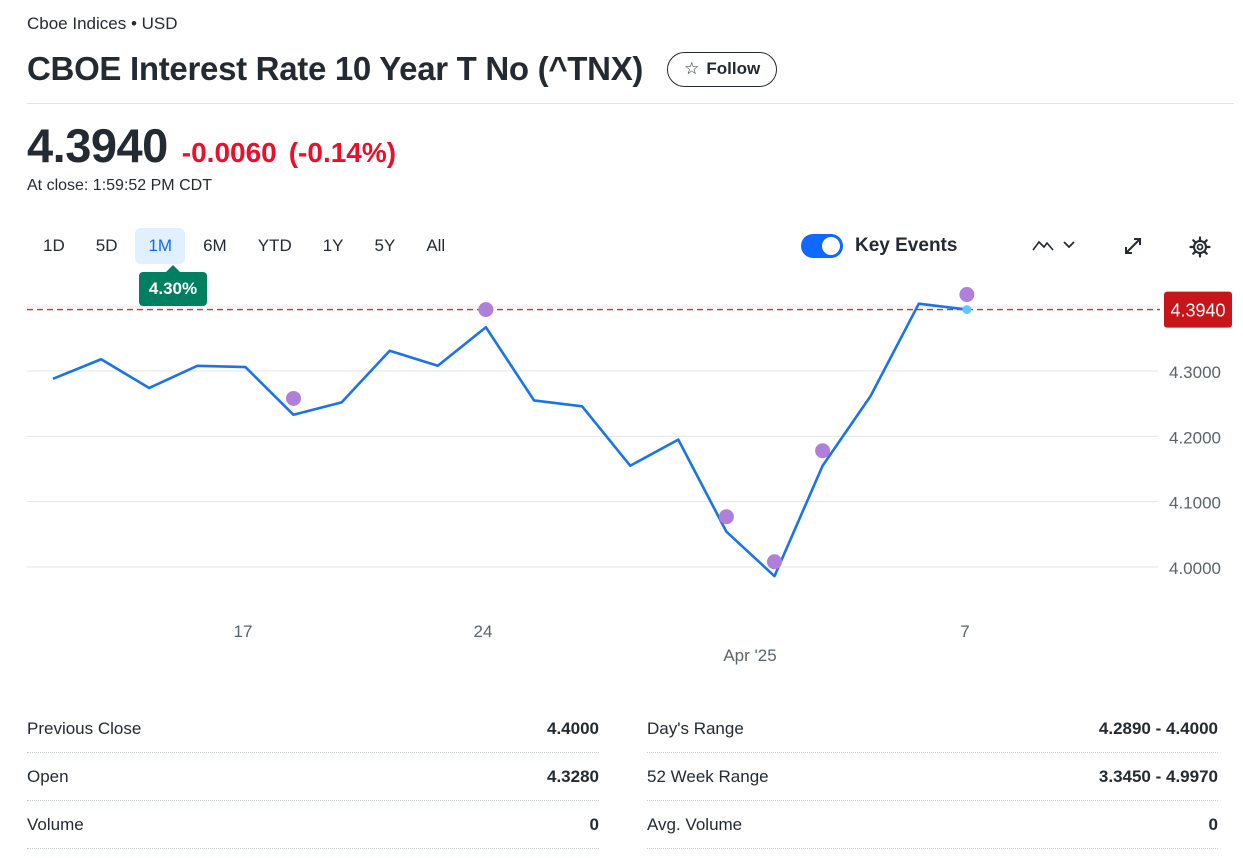  Describe the element at coordinates (1195, 437) in the screenshot. I see `y-tick-label: 4.2000` at that location.